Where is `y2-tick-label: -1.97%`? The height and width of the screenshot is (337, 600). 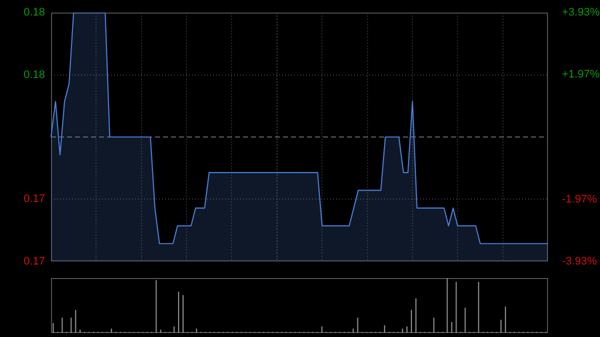 y2-tick-label: -1.97% is located at coordinates (580, 199).